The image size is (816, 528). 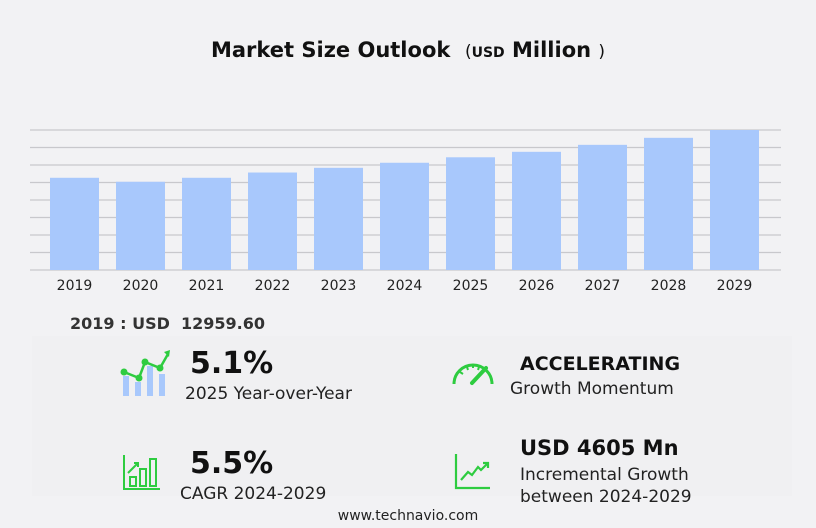 I want to click on x-tick-label: 2020, so click(x=141, y=286).